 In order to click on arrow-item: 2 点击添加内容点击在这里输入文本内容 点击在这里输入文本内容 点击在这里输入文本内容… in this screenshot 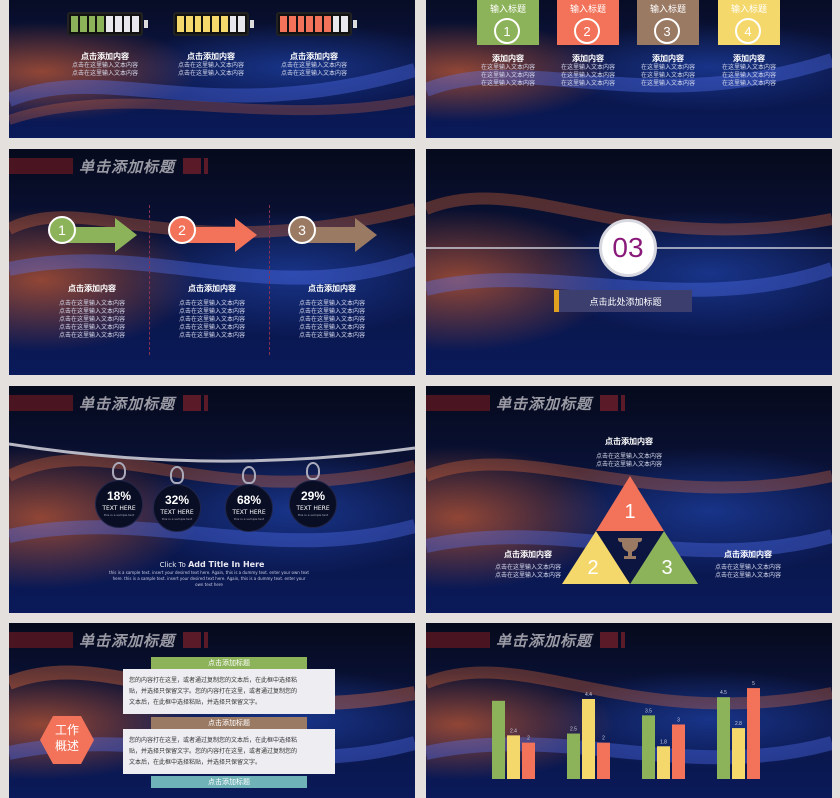, I will do `click(212, 277)`.